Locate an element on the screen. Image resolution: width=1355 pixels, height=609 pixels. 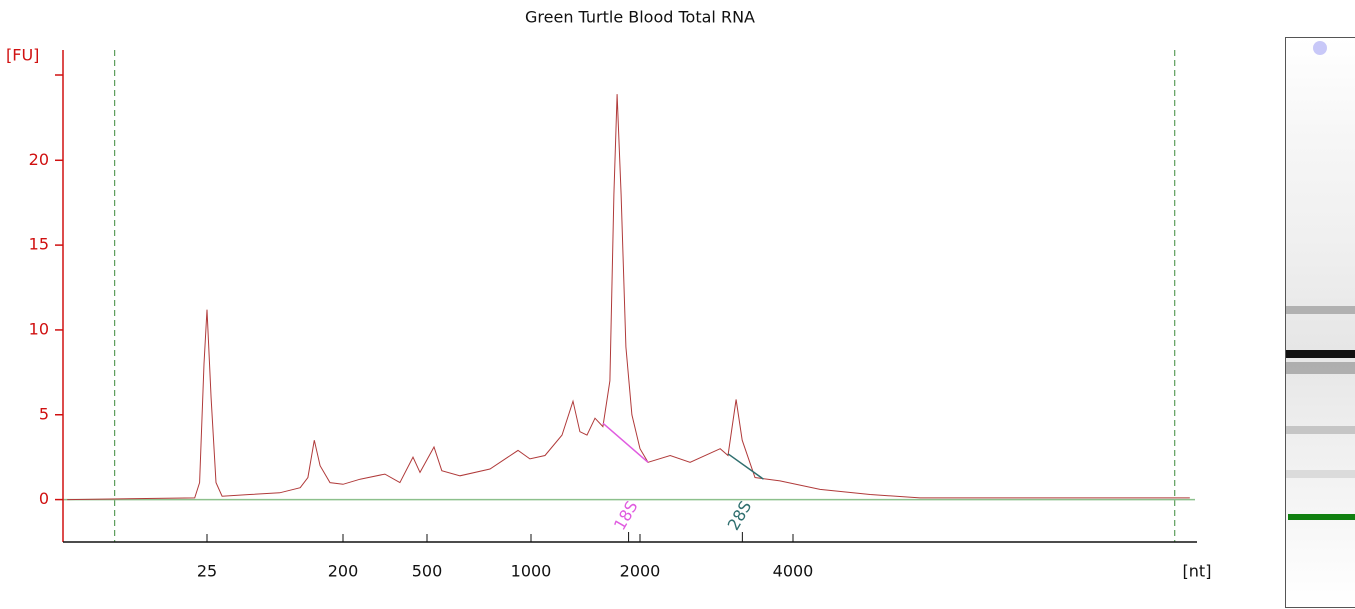
x-axis-label: [nt] is located at coordinates (1197, 571).